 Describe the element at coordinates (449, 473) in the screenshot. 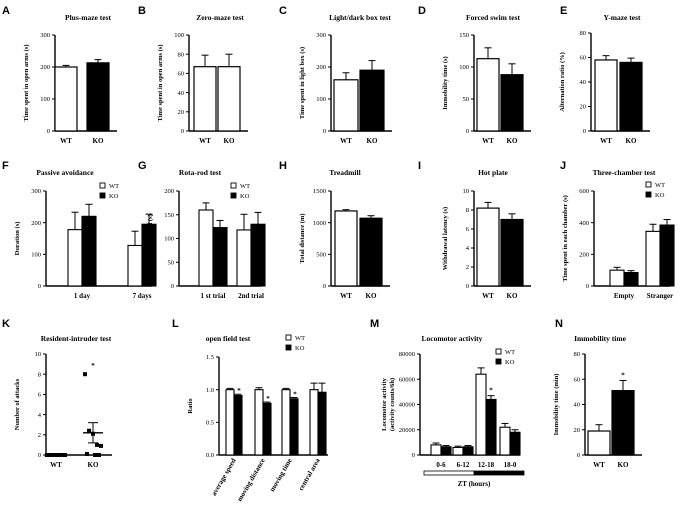

I see `light-phase-bar` at that location.